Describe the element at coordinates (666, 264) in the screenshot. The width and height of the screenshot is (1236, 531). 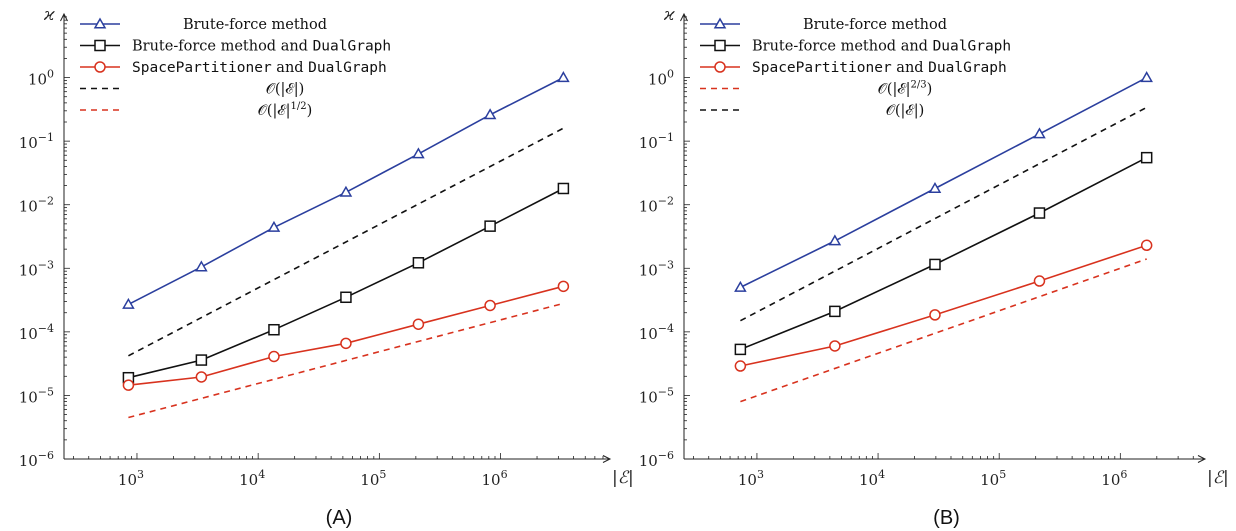
I see `y-tick-label-exp: −3` at that location.